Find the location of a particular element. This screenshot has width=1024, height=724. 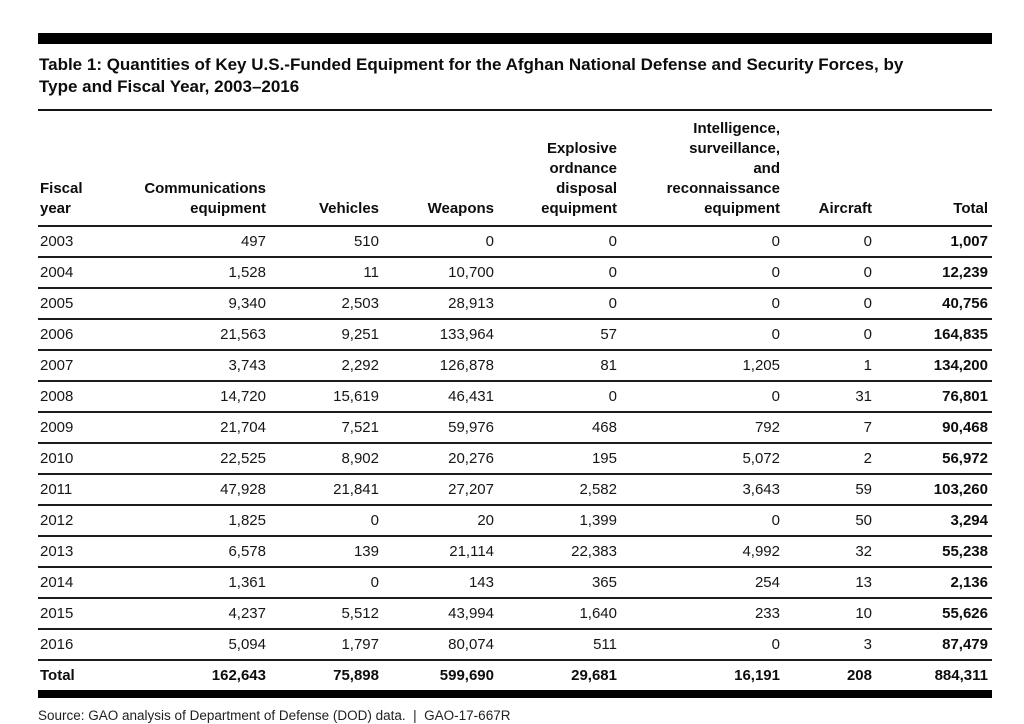

communications-equipment-cell: 5,094 is located at coordinates (247, 644).